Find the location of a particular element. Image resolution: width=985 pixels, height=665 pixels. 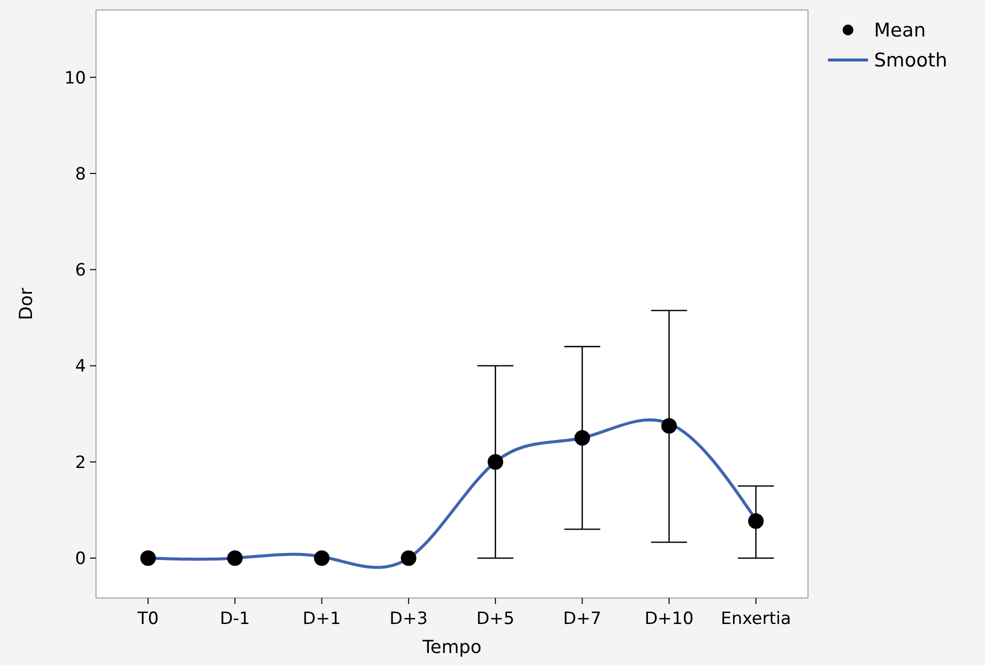

x-tick-label: D+1 is located at coordinates (321, 619).